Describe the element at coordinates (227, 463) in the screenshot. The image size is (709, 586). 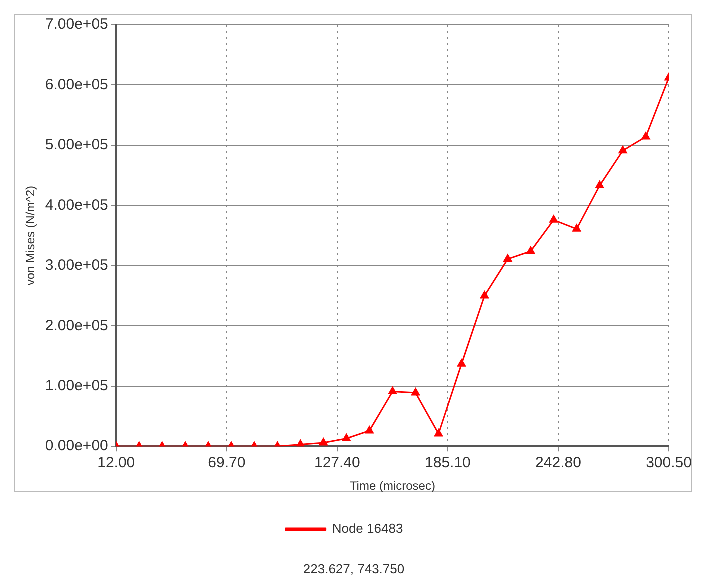
I see `x-tick-label: 69.70` at that location.